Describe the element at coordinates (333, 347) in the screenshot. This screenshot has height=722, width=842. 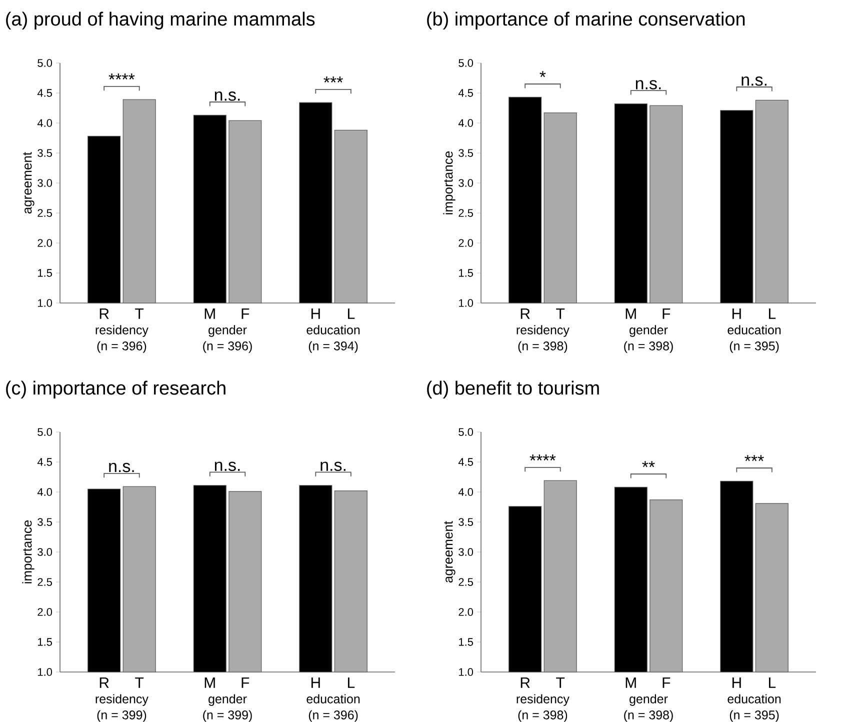
I see `text: (n = 394)` at that location.